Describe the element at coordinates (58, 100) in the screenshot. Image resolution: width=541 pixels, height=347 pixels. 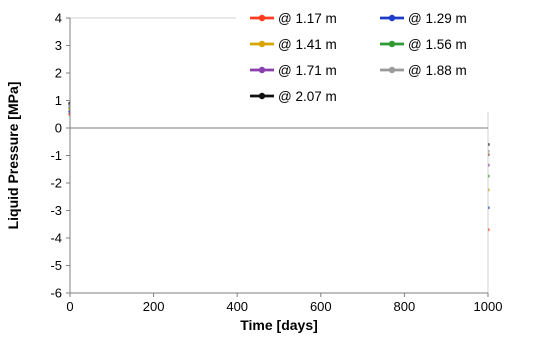
I see `y-tick-label: 1` at that location.